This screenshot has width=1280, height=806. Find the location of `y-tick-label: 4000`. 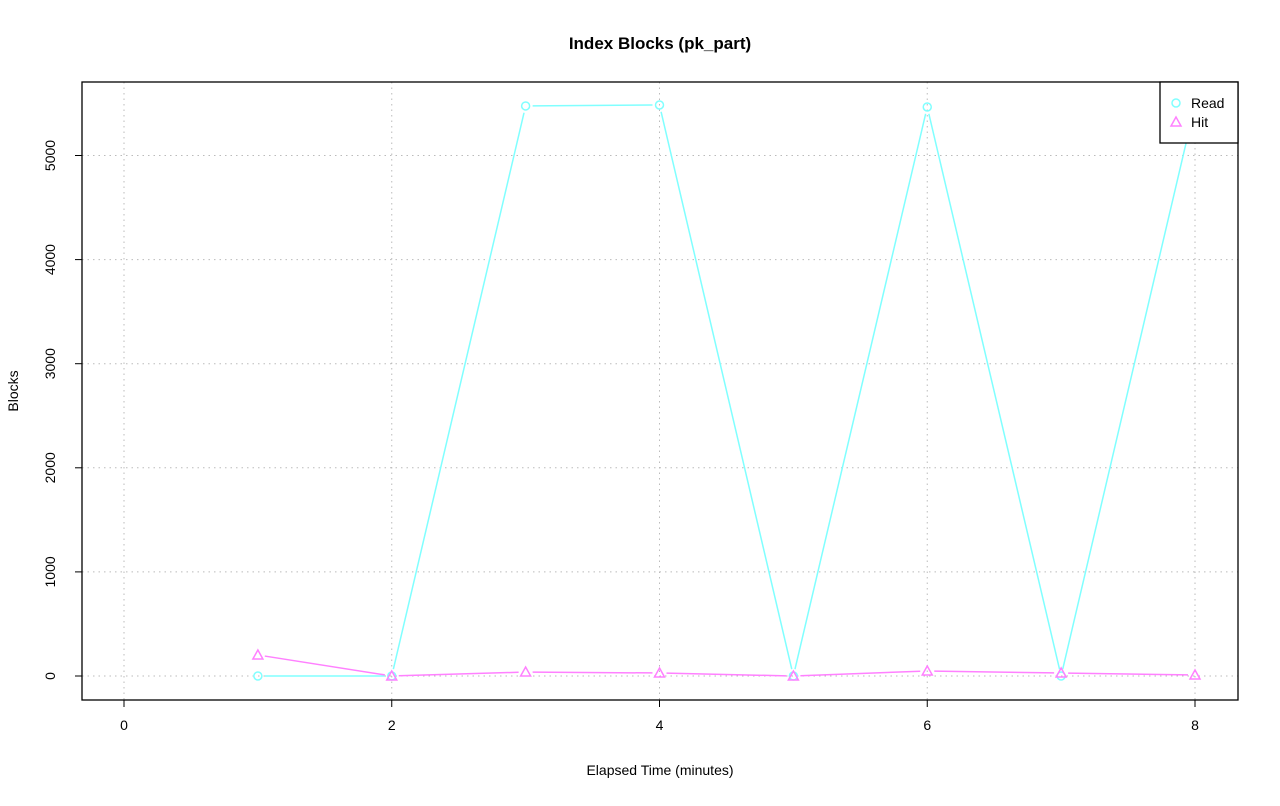

y-tick-label: 4000 is located at coordinates (50, 259).